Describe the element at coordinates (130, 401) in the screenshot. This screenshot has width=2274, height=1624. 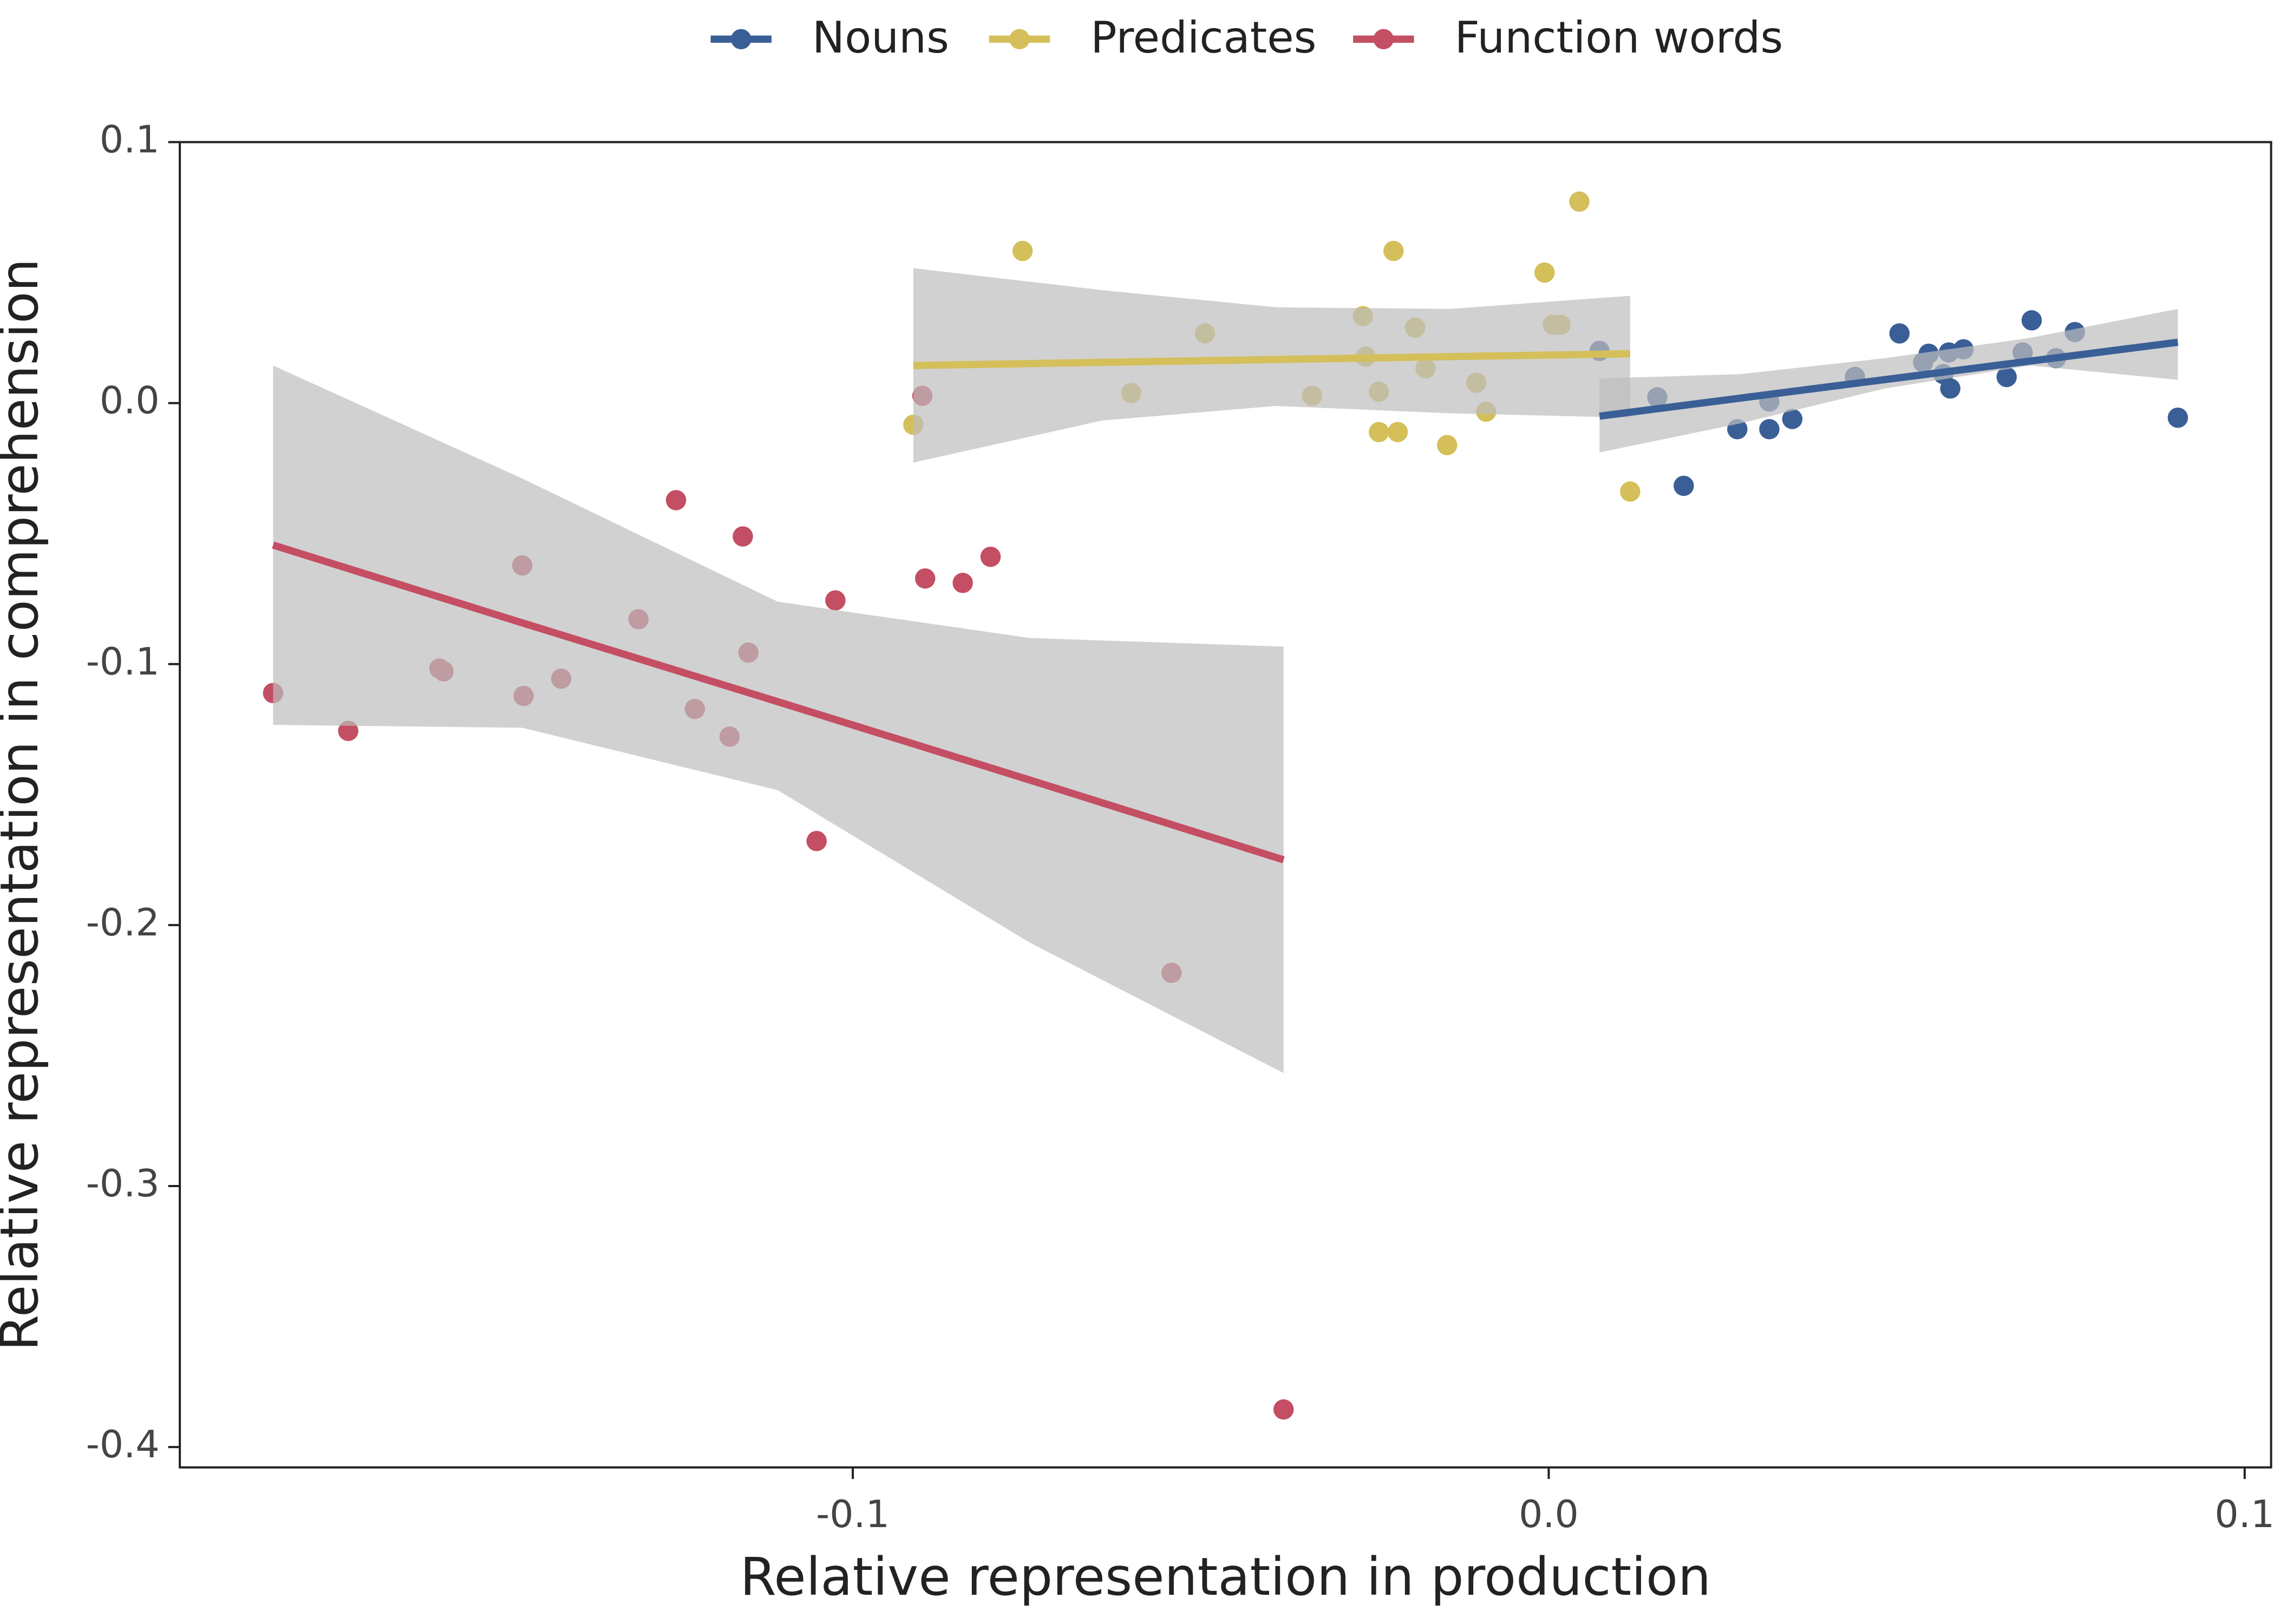
I see `y-tick-label: 0.0` at that location.